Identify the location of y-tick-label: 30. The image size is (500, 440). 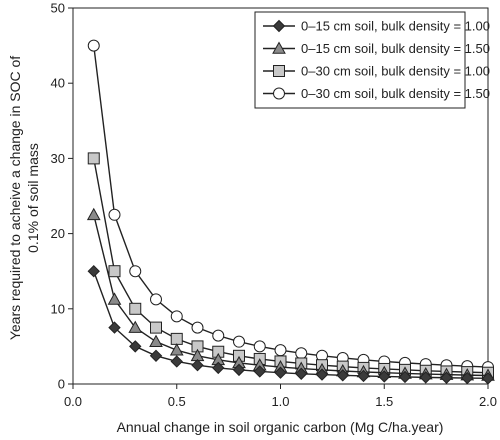
(58, 158).